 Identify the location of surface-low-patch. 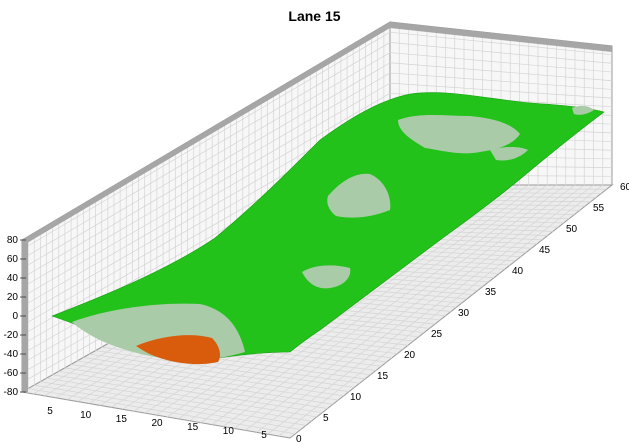
(178, 350).